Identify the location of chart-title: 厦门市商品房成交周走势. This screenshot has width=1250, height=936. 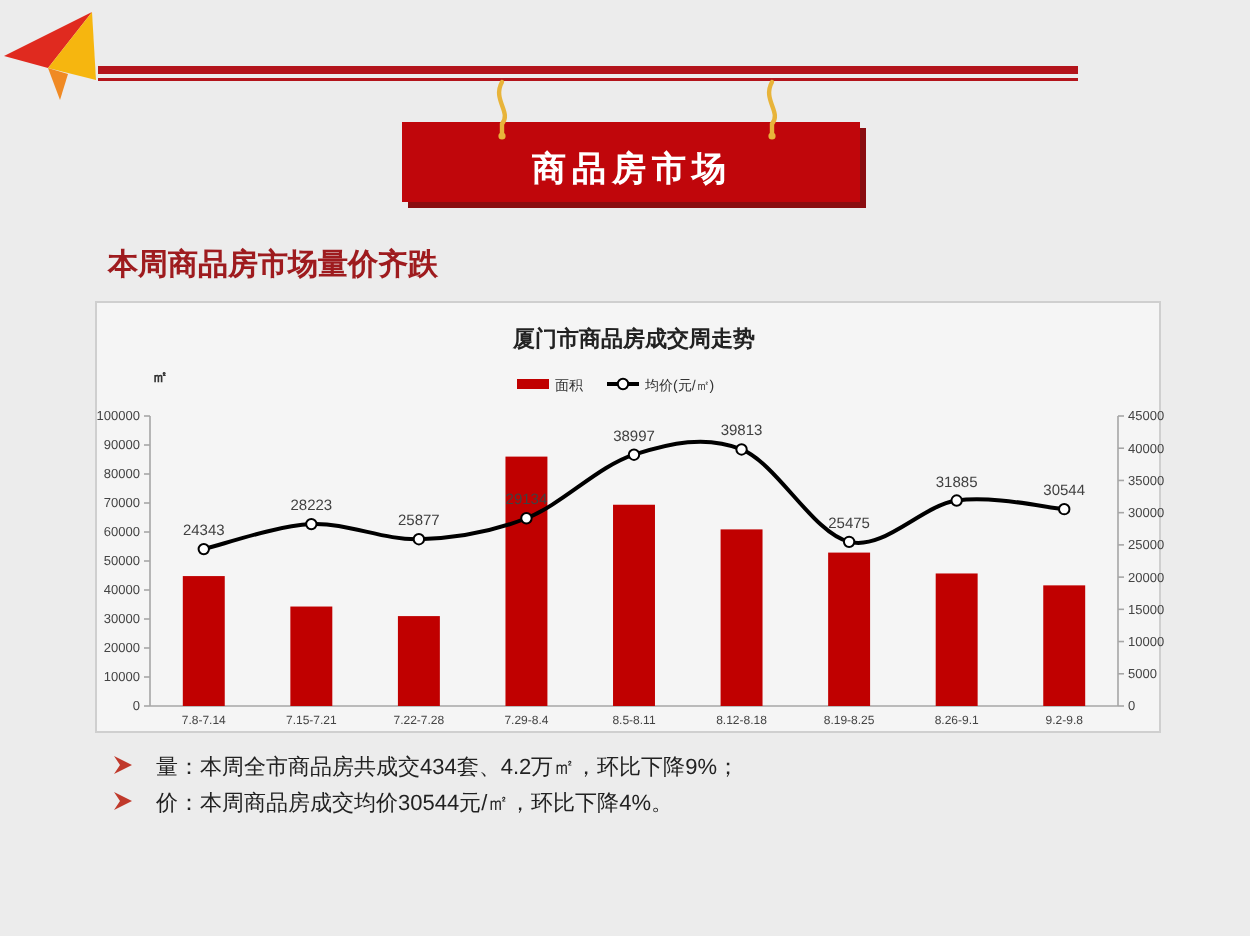
(633, 339).